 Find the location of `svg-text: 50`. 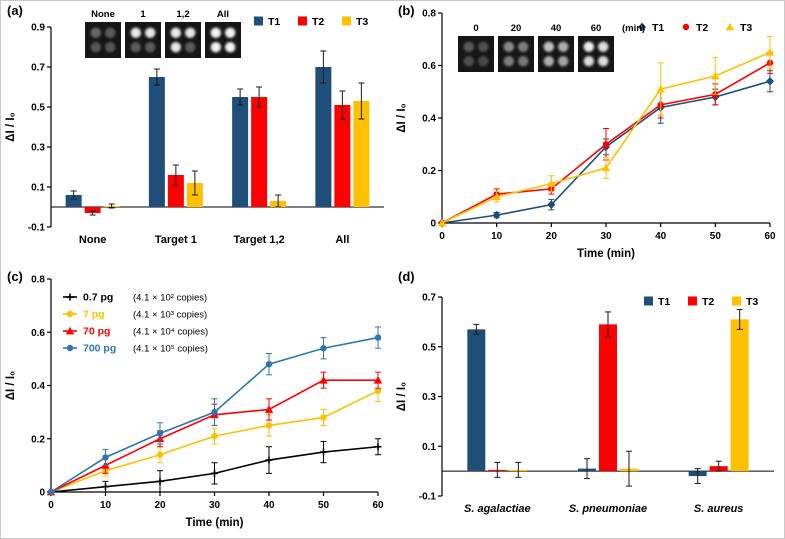

svg-text: 50 is located at coordinates (716, 236).